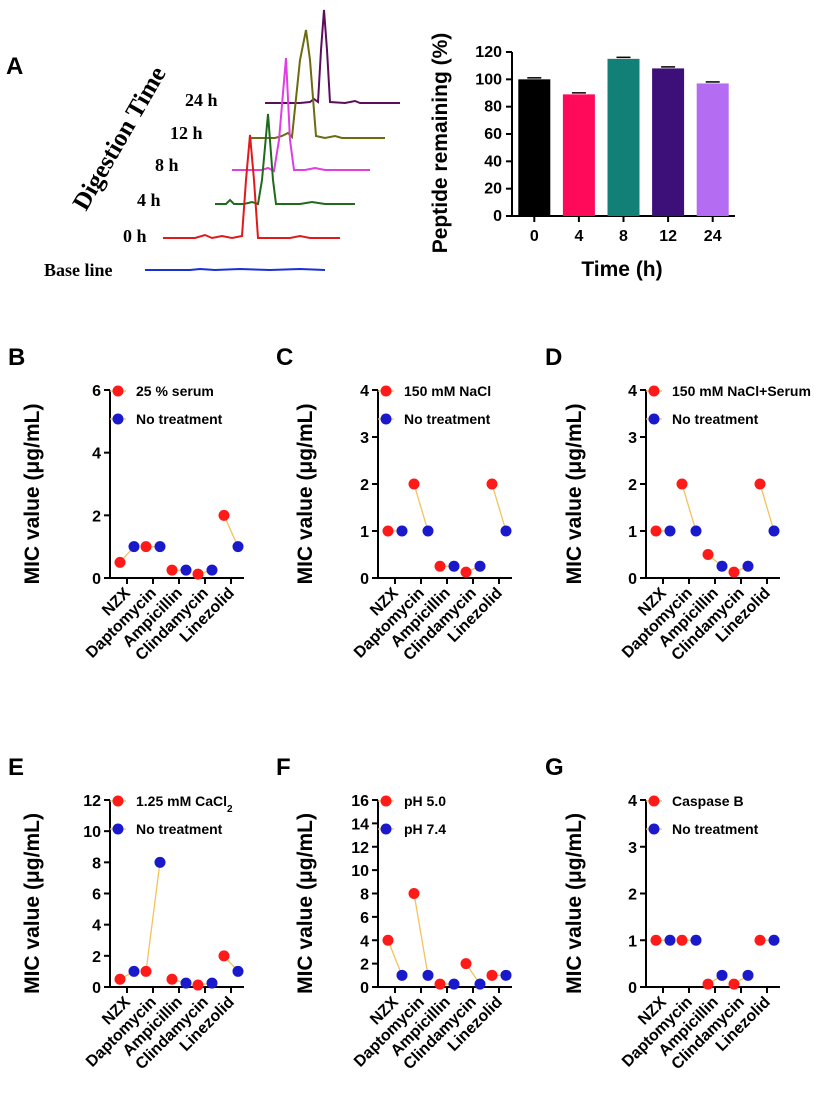 The width and height of the screenshot is (829, 1095). Describe the element at coordinates (774, 528) in the screenshot. I see `chart-d-point-control-shade` at that location.